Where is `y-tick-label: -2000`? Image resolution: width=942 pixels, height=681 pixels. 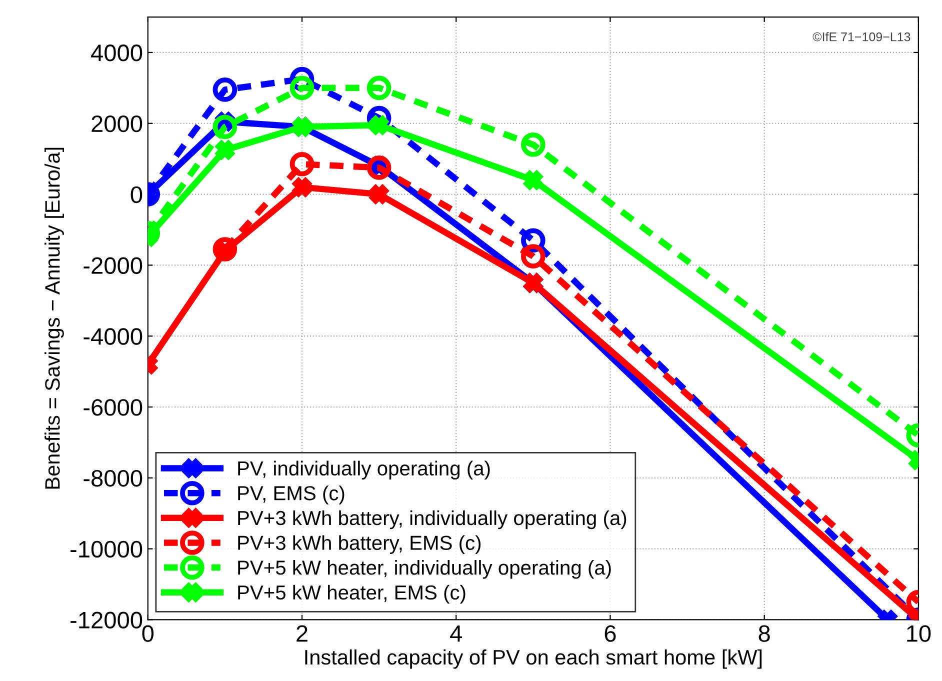
y-tick-label: -2000 is located at coordinates (113, 265).